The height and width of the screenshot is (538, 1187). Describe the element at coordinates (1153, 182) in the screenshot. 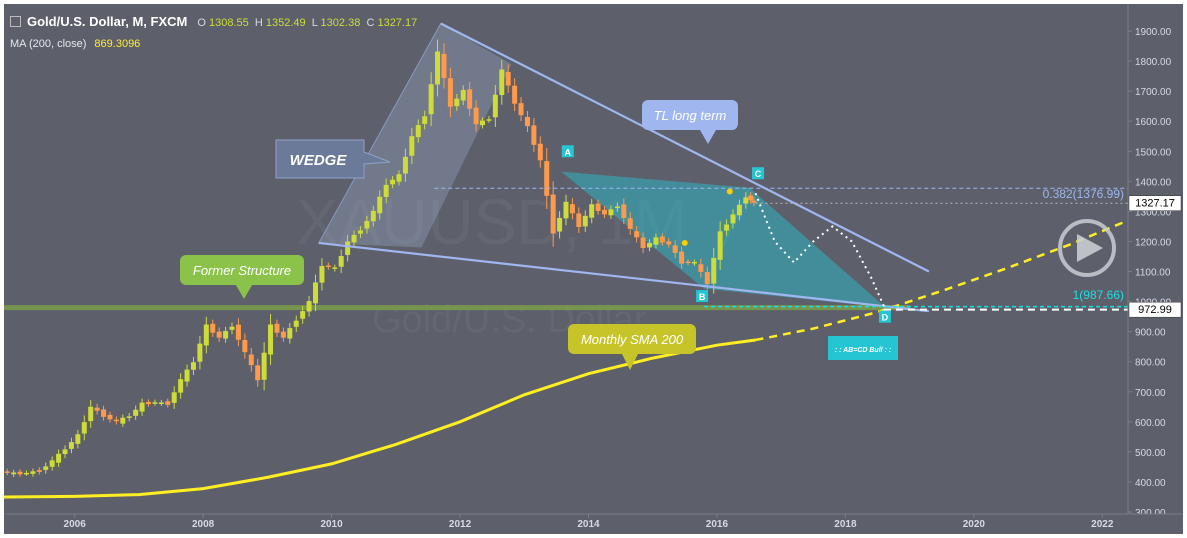

I see `y-tick-label: 1400.00` at that location.